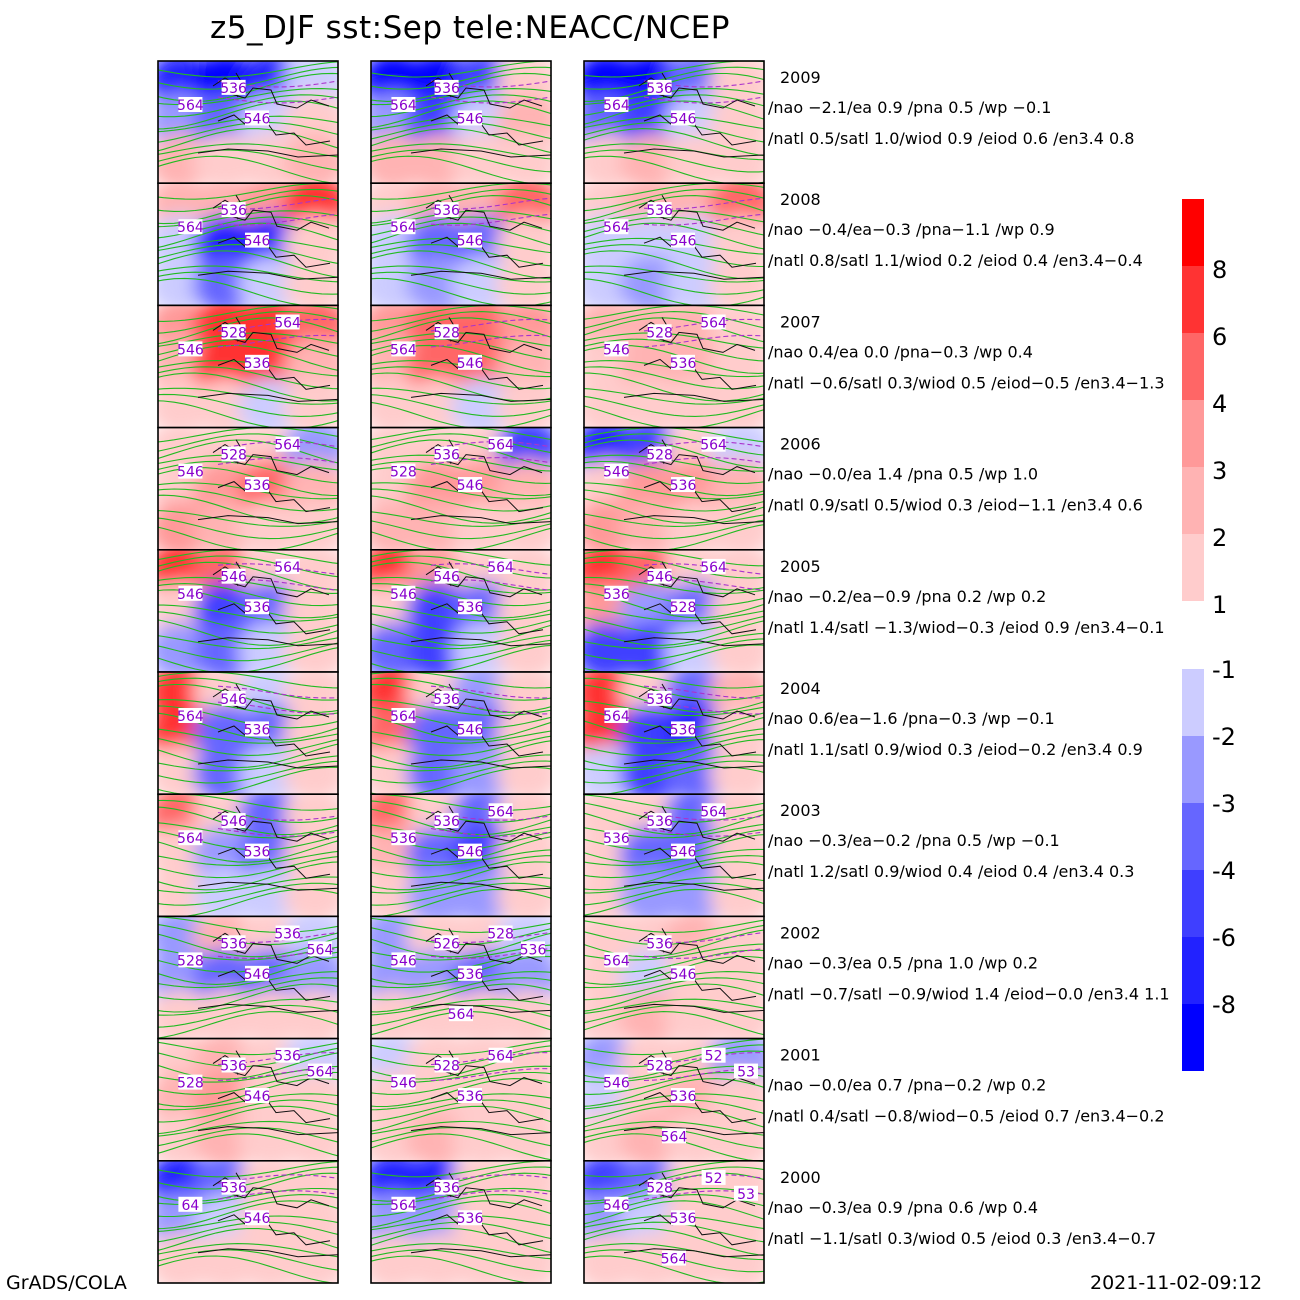 The width and height of the screenshot is (1300, 1300). Describe the element at coordinates (800, 199) in the screenshot. I see `year-label: 2008` at that location.